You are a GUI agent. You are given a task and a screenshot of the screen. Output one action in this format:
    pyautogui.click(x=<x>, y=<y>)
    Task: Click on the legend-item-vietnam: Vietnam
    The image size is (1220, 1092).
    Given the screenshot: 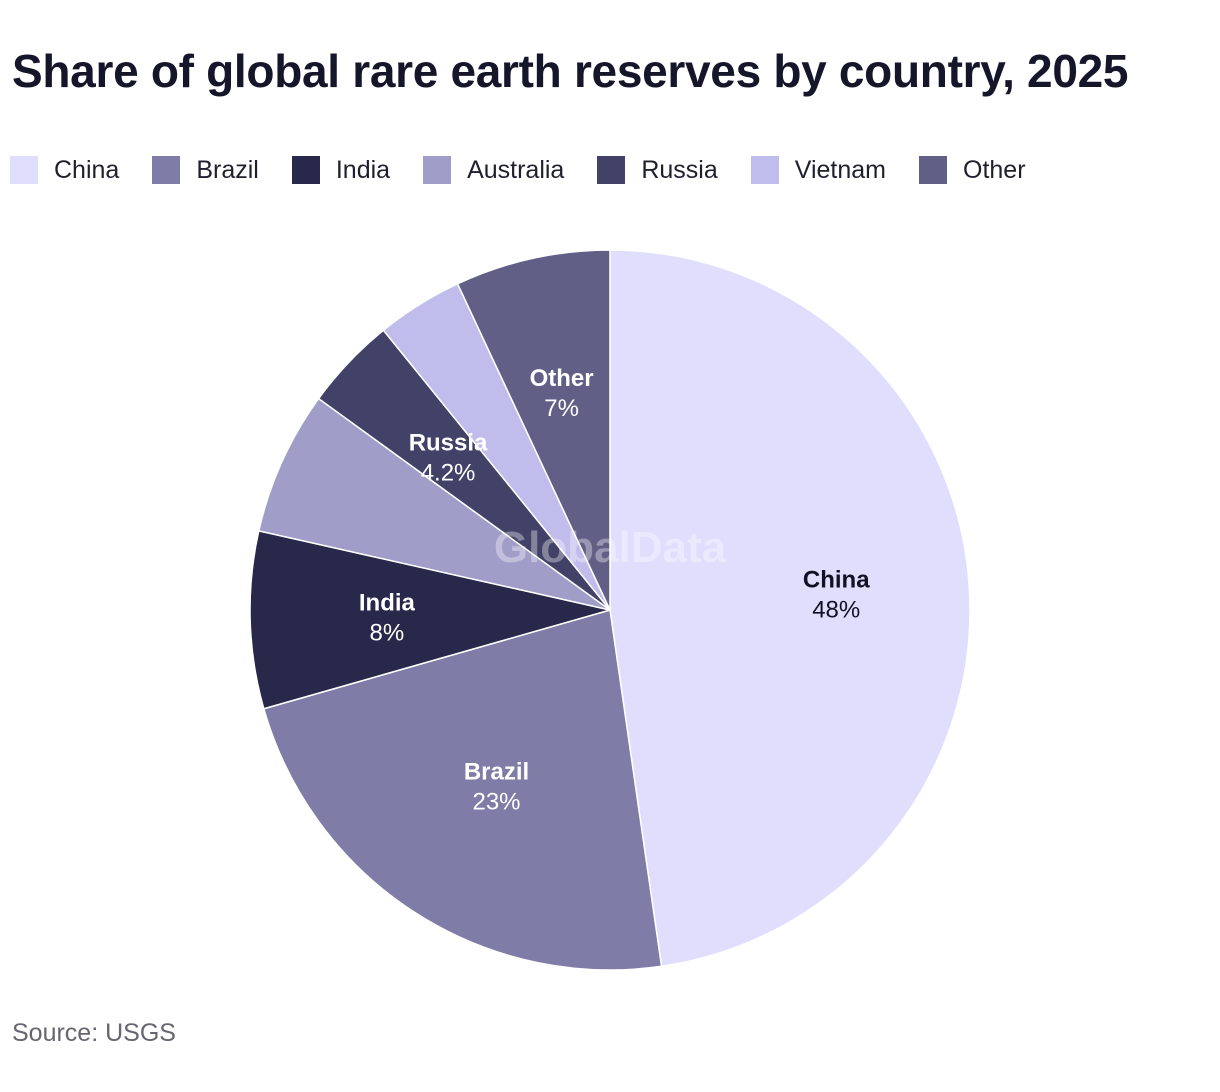 What is the action you would take?
    pyautogui.click(x=818, y=170)
    